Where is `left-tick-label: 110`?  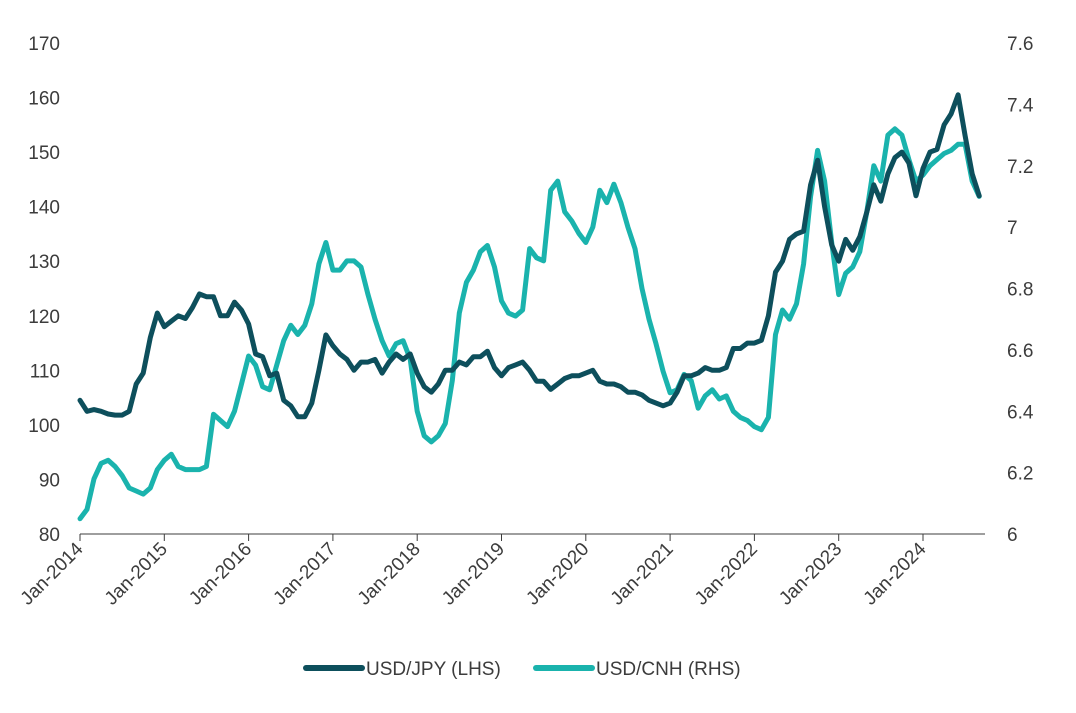
left-tick-label: 110 is located at coordinates (45, 371).